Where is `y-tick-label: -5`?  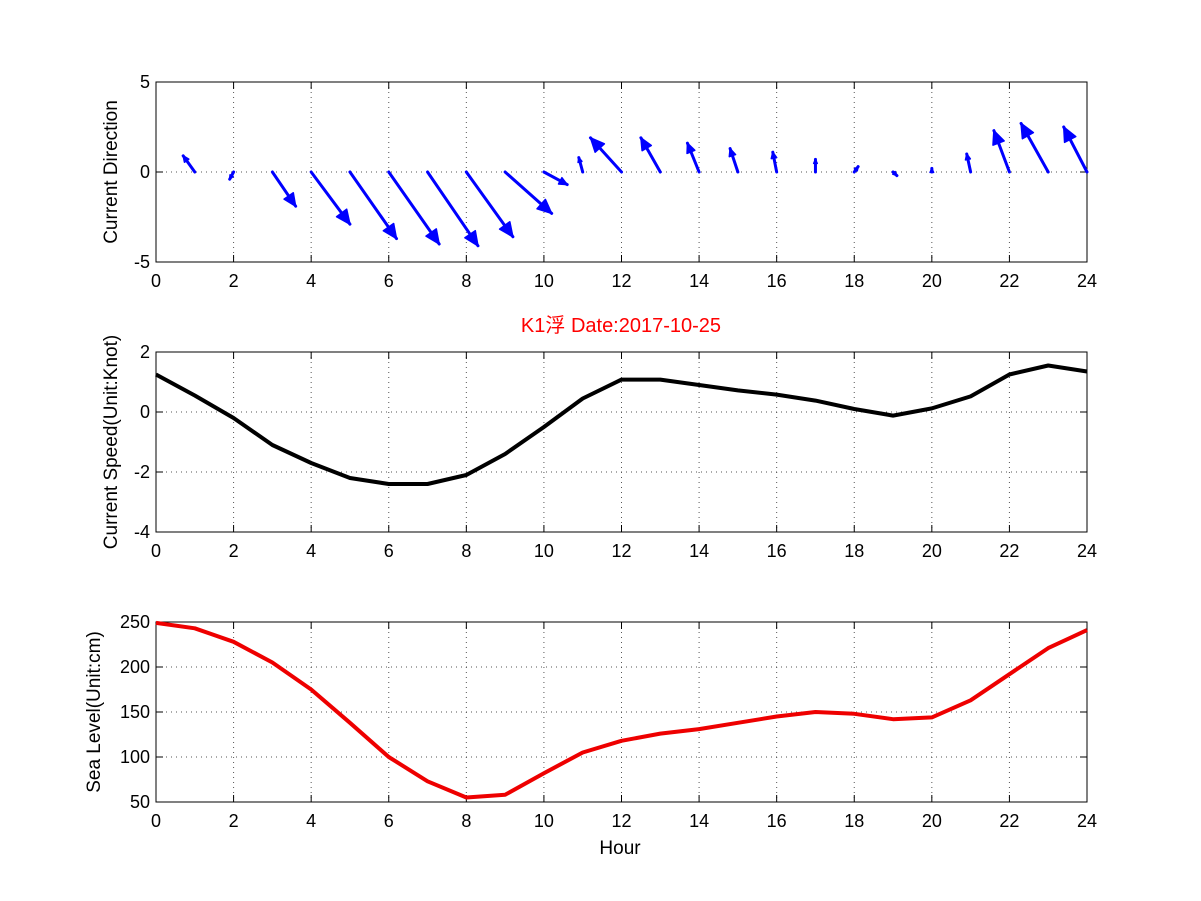 y-tick-label: -5 is located at coordinates (142, 262).